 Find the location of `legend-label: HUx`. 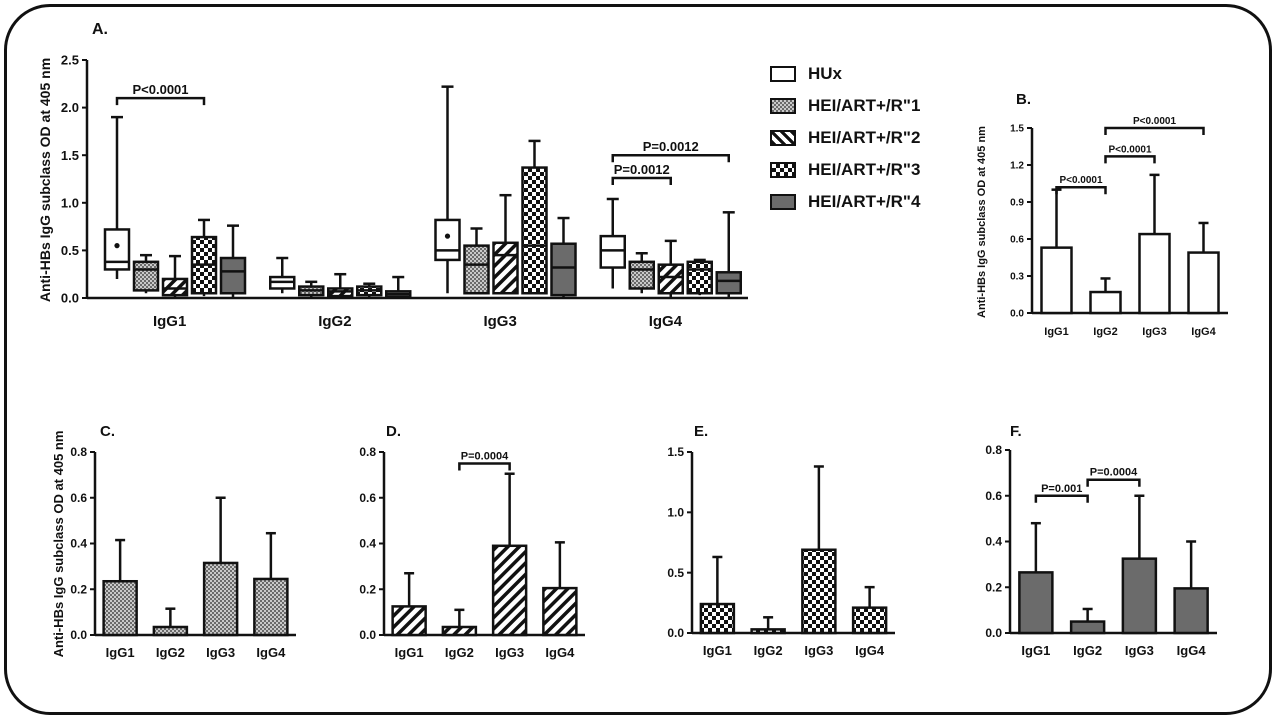

legend-label: HUx is located at coordinates (825, 73).